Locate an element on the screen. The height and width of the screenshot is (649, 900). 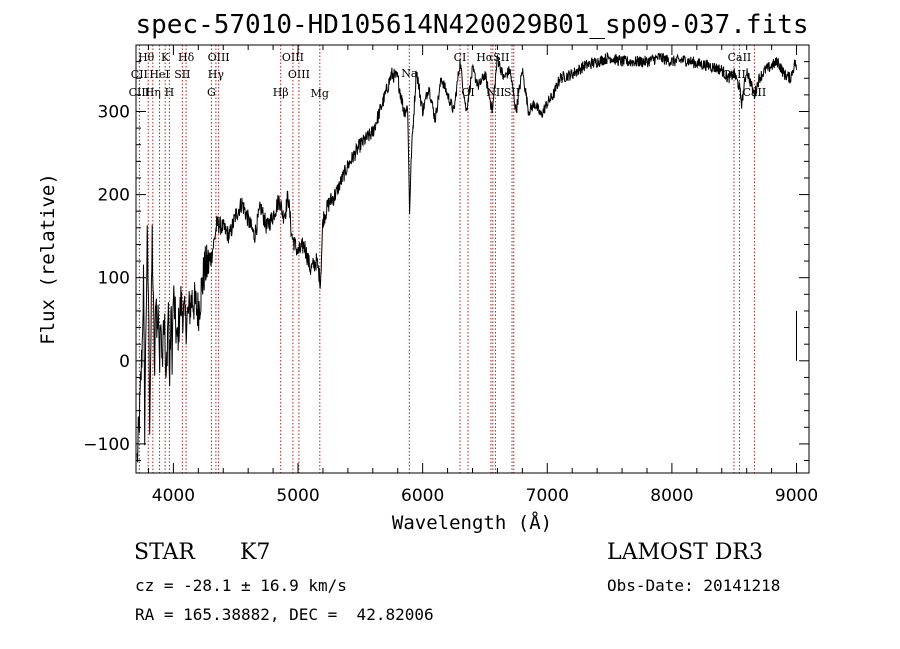
line-annotation: Hβ is located at coordinates (281, 92).